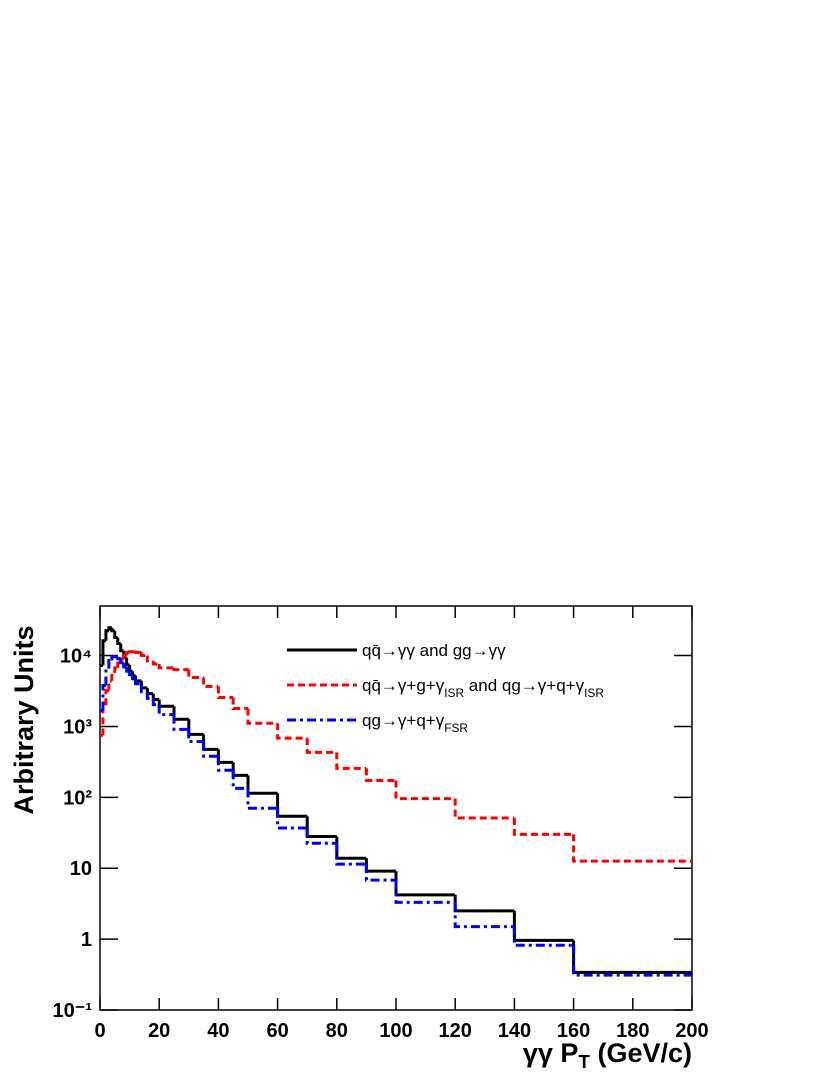 This screenshot has height=1080, width=830. Describe the element at coordinates (632, 1031) in the screenshot. I see `x-tick-label: 180` at that location.